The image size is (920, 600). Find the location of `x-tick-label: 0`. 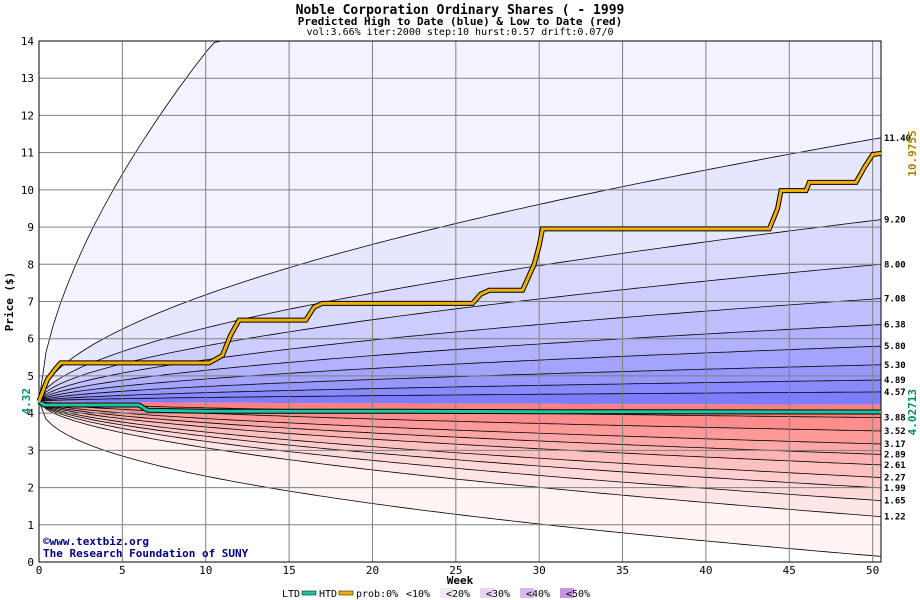

x-tick-label: 0 is located at coordinates (39, 570).